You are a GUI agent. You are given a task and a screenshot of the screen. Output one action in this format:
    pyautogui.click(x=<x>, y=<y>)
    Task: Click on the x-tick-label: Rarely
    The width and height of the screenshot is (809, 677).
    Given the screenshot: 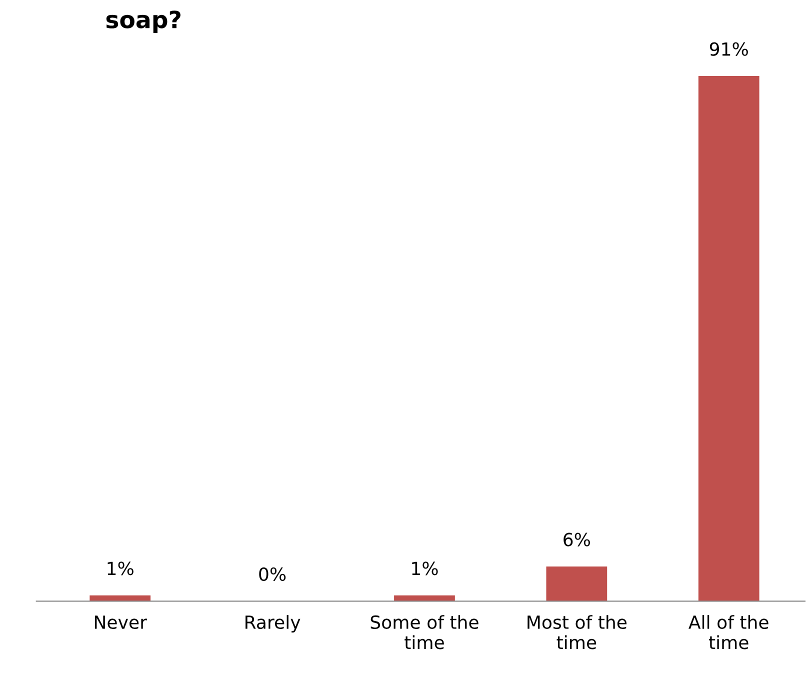 What is the action you would take?
    pyautogui.click(x=273, y=624)
    